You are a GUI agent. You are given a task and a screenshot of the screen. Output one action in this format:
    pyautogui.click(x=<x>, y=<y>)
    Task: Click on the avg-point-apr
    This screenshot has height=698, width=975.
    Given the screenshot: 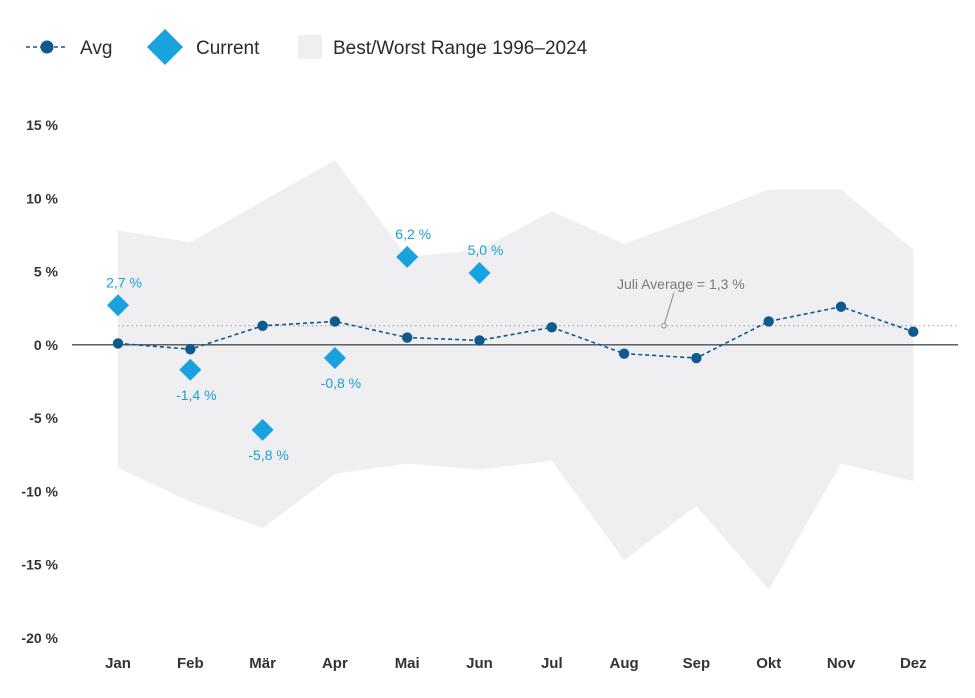 What is the action you would take?
    pyautogui.click(x=335, y=321)
    